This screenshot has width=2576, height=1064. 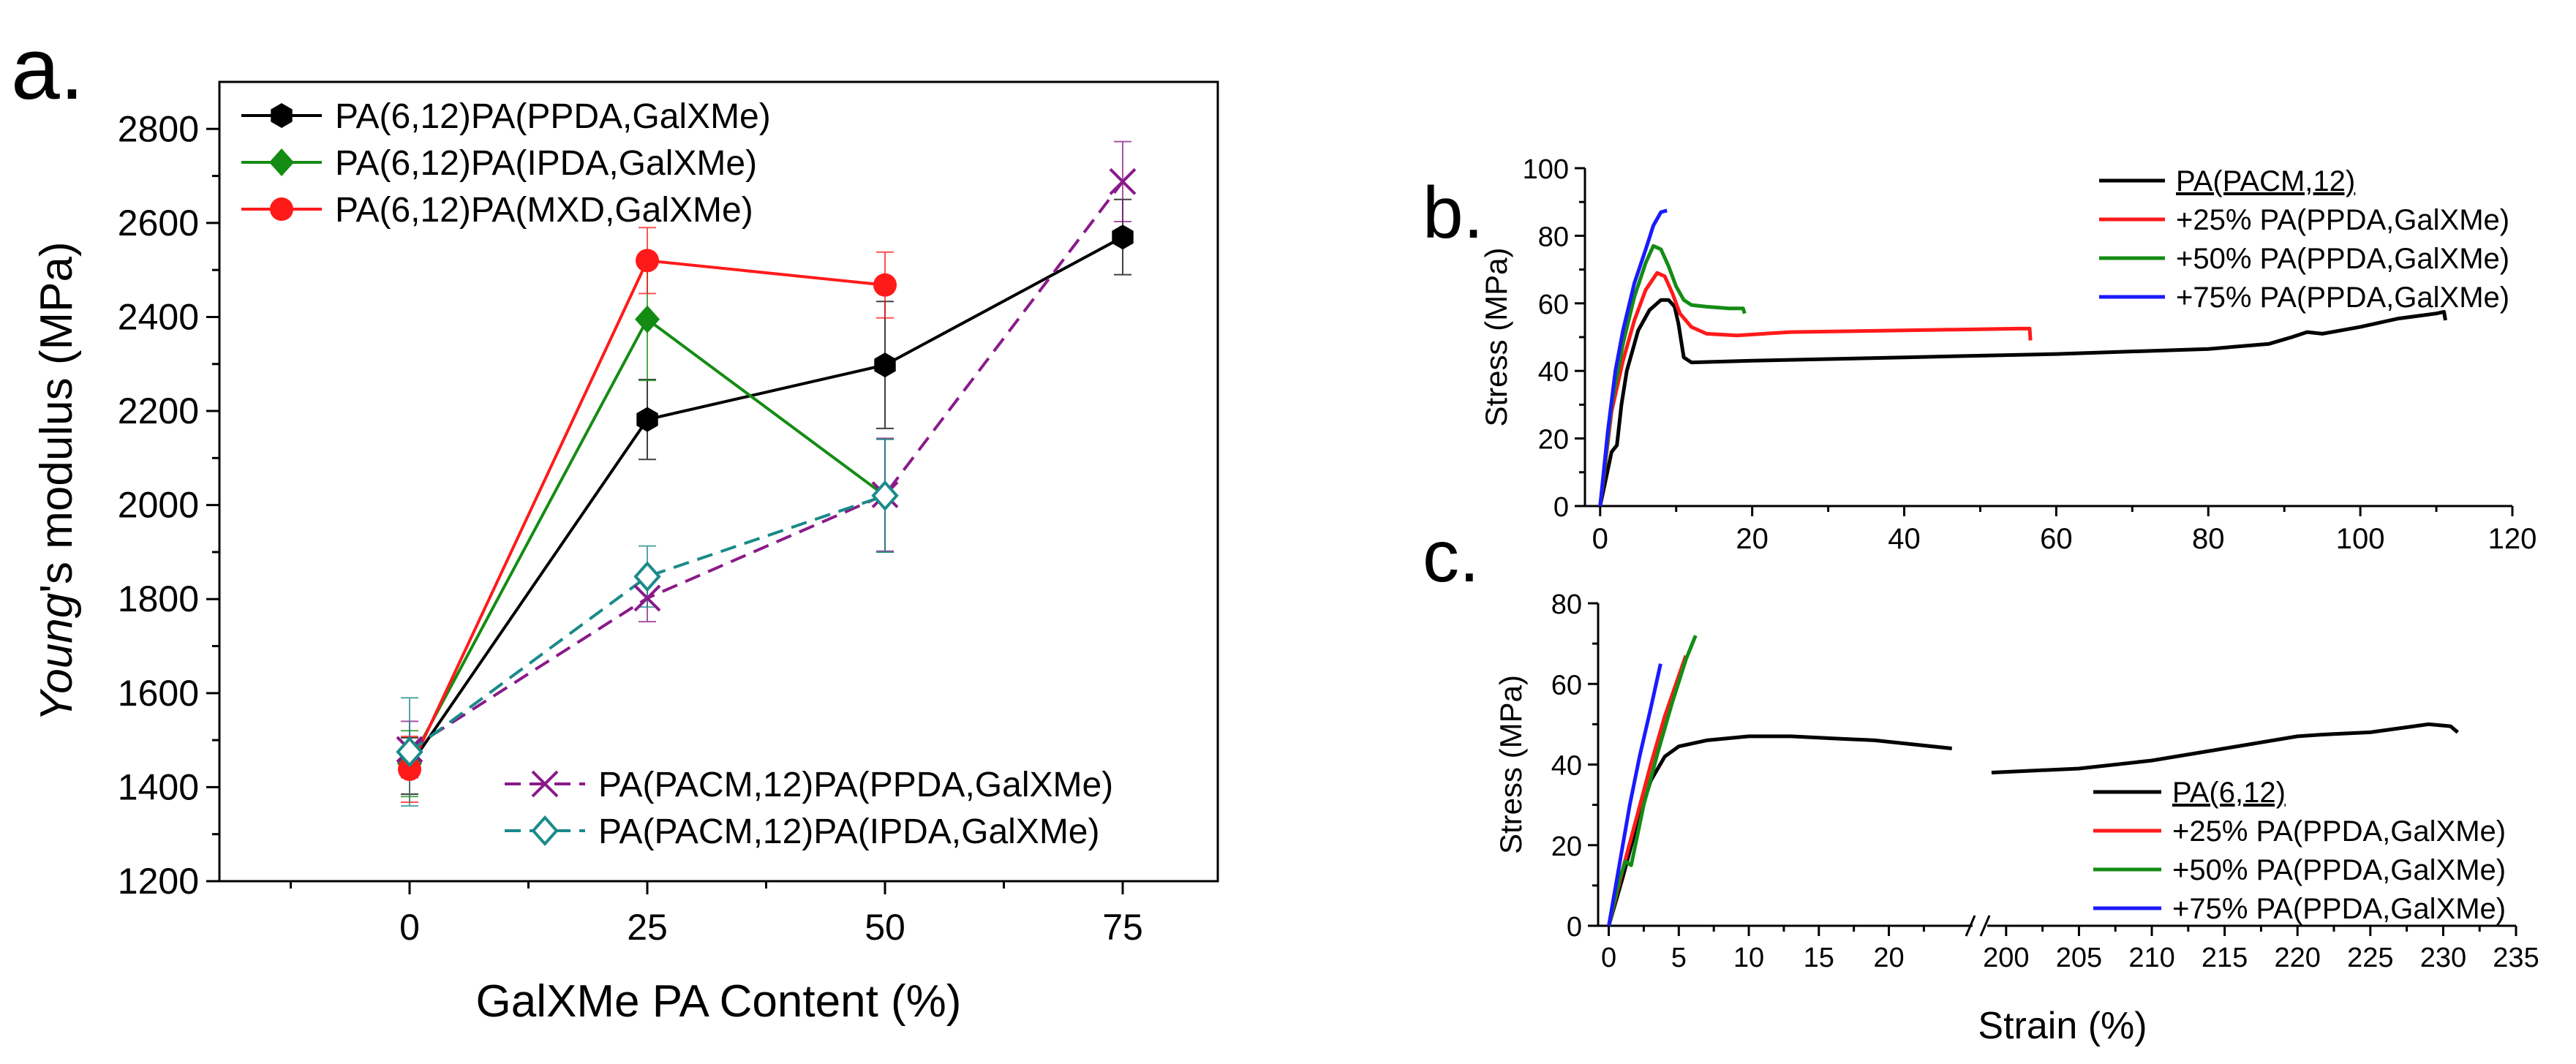 I want to click on x-tick-label: 10, so click(x=1748, y=958).